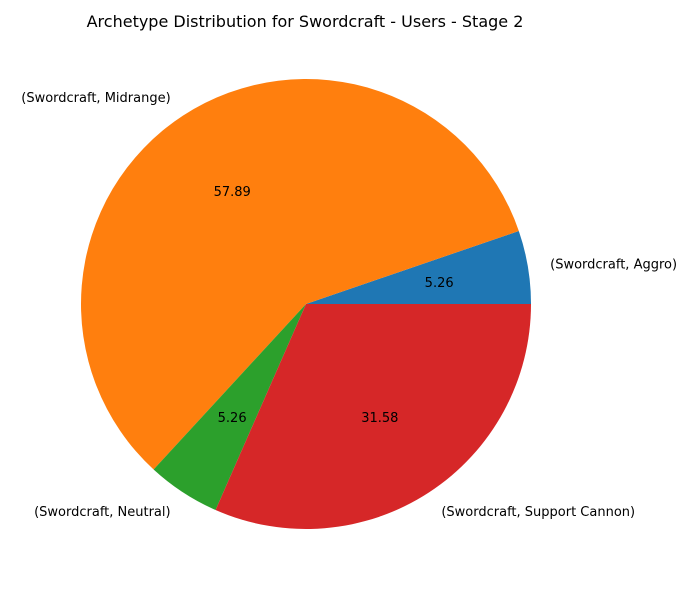  I want to click on slice-value-3: 5.26, so click(232, 418).